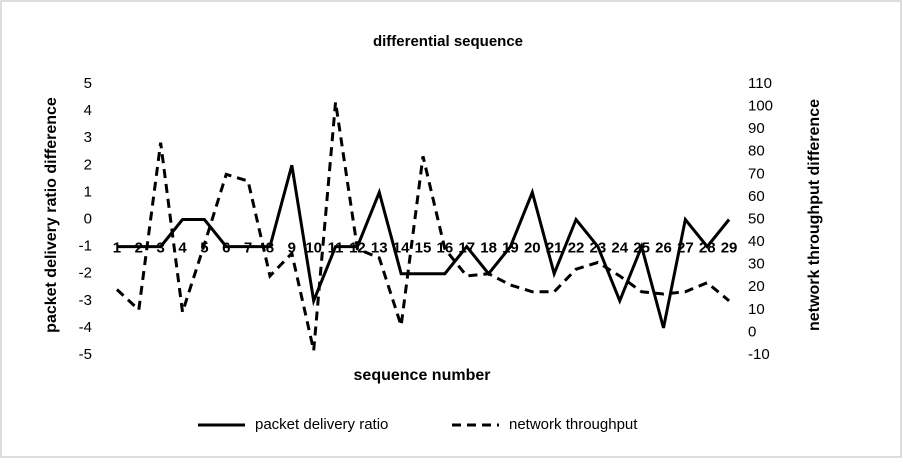 This screenshot has width=903, height=464. What do you see at coordinates (466, 248) in the screenshot?
I see `x-tick-label: 17` at bounding box center [466, 248].